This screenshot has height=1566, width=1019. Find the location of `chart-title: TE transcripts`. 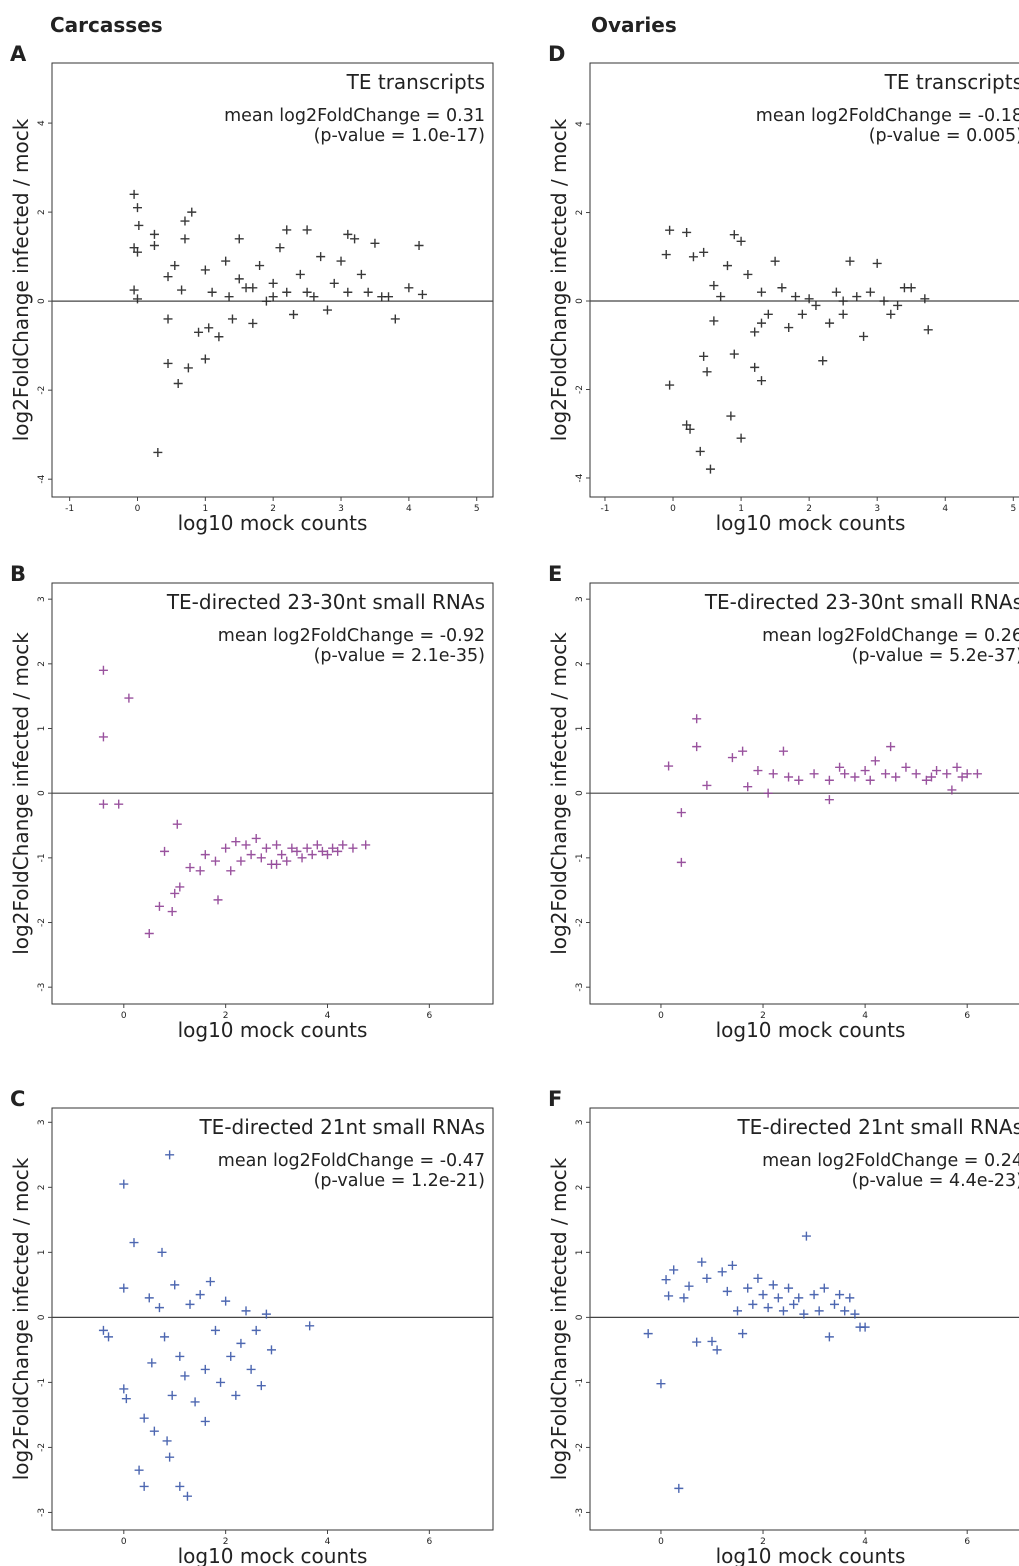

chart-title: TE transcripts is located at coordinates (951, 82).